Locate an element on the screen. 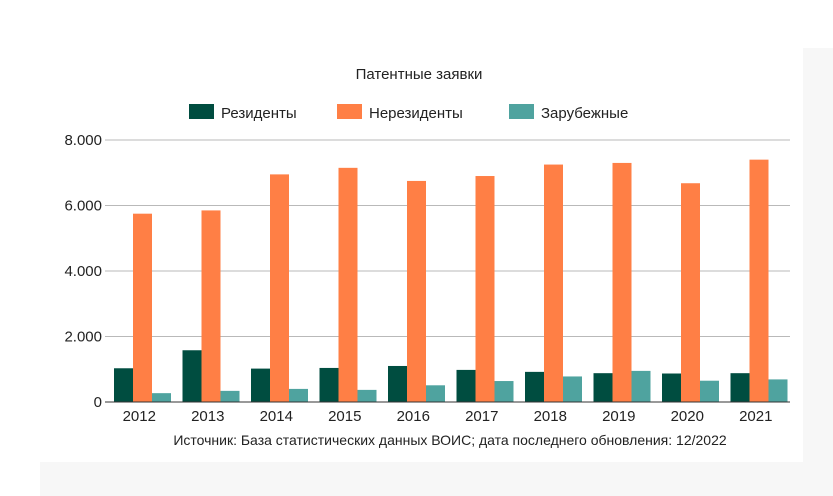  legend-swatch-Резиденты is located at coordinates (201, 111).